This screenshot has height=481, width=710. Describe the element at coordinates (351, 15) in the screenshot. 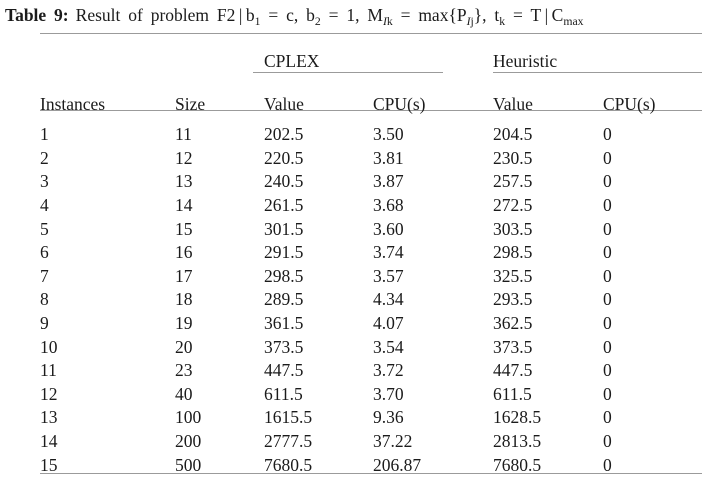

I see `caption-text-segment: = 1, M` at that location.